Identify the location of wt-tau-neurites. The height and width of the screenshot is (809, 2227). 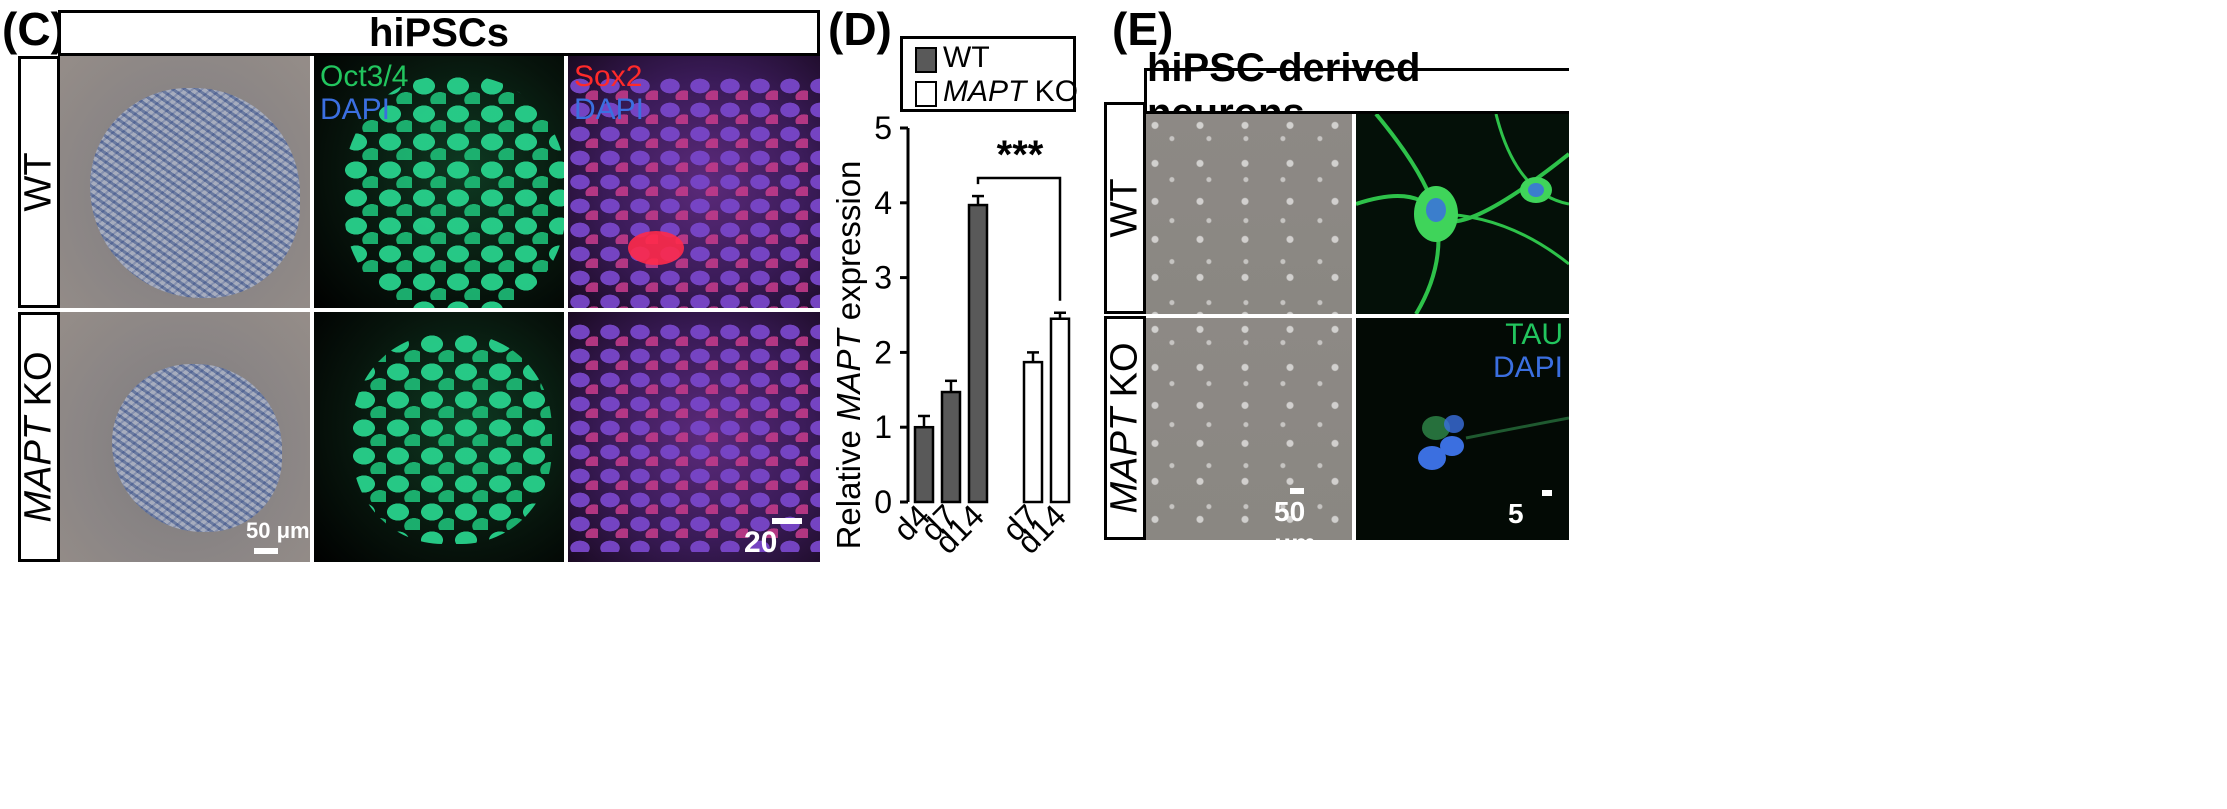
(1462, 214).